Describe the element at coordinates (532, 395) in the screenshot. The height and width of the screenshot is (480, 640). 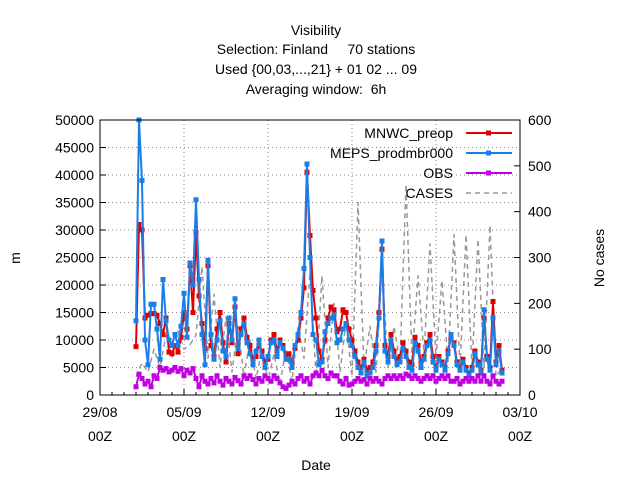
I see `y2-tick-label: 0` at that location.